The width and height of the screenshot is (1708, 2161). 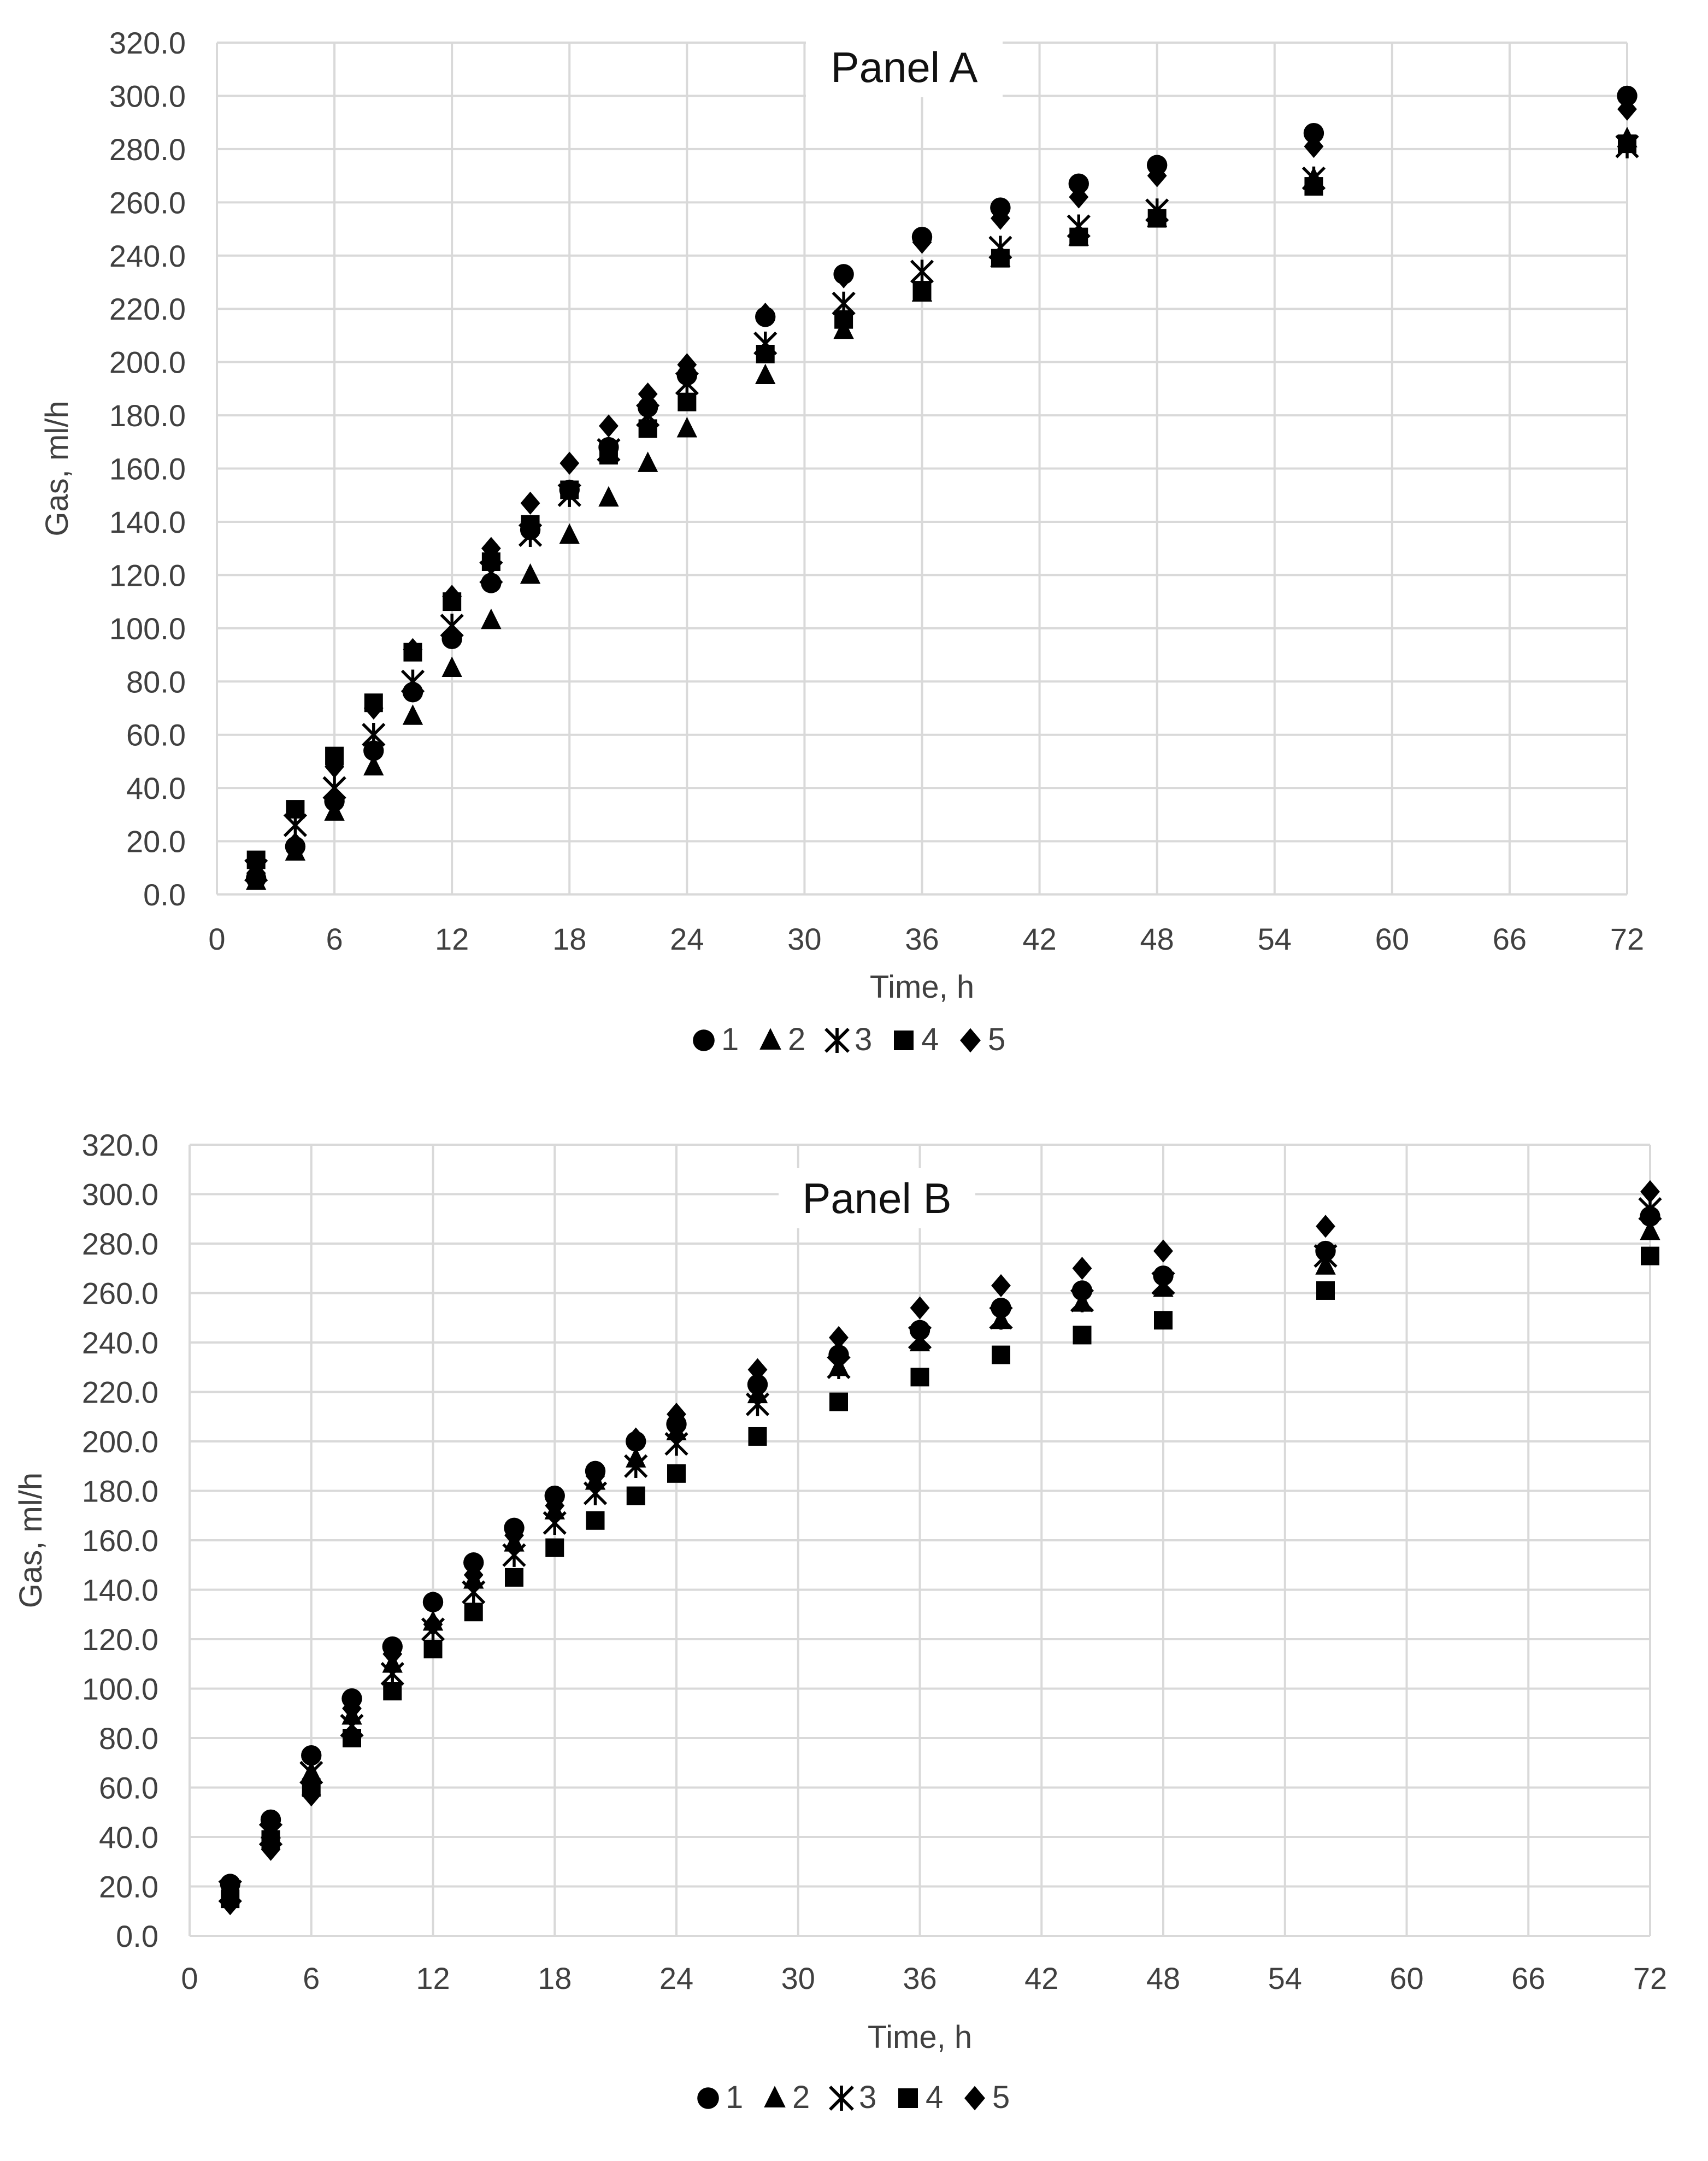 I want to click on x-tick-label: 66, so click(x=1510, y=939).